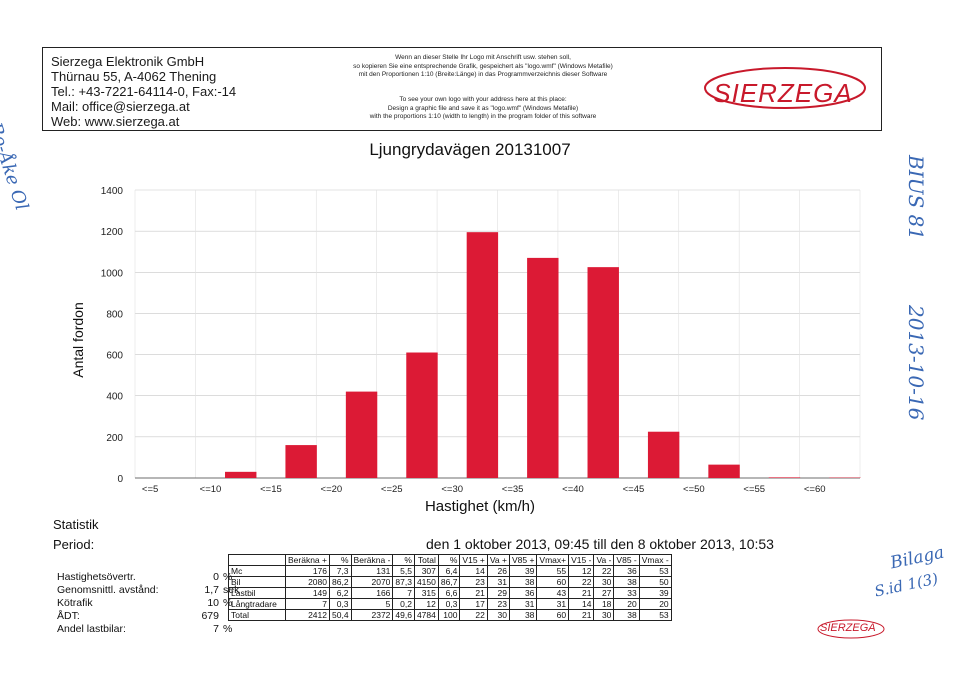 The image size is (960, 695). What do you see at coordinates (523, 571) in the screenshot?
I see `table-cell: 39` at bounding box center [523, 571].